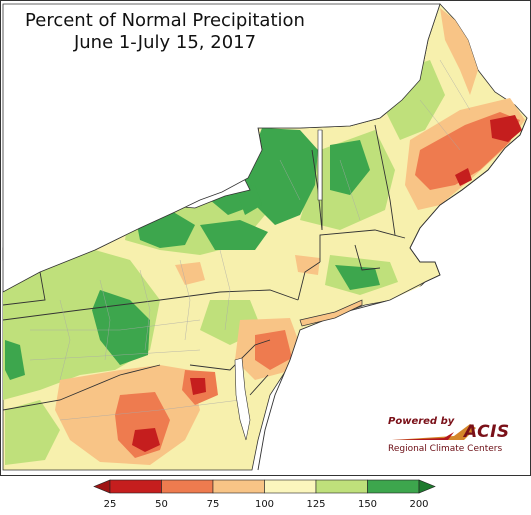 The image size is (531, 515). What do you see at coordinates (242, 399) in the screenshot?
I see `chesapeake-bay` at bounding box center [242, 399].